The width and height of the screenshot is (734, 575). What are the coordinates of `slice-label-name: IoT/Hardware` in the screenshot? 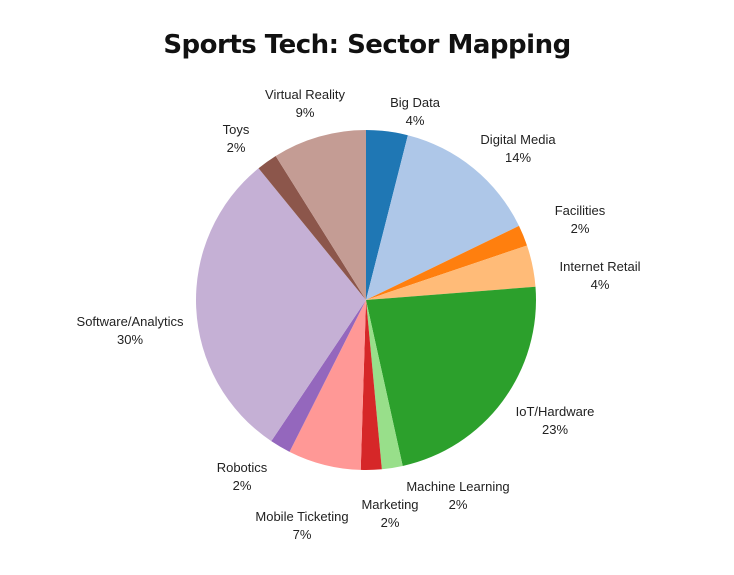 It's located at (555, 411).